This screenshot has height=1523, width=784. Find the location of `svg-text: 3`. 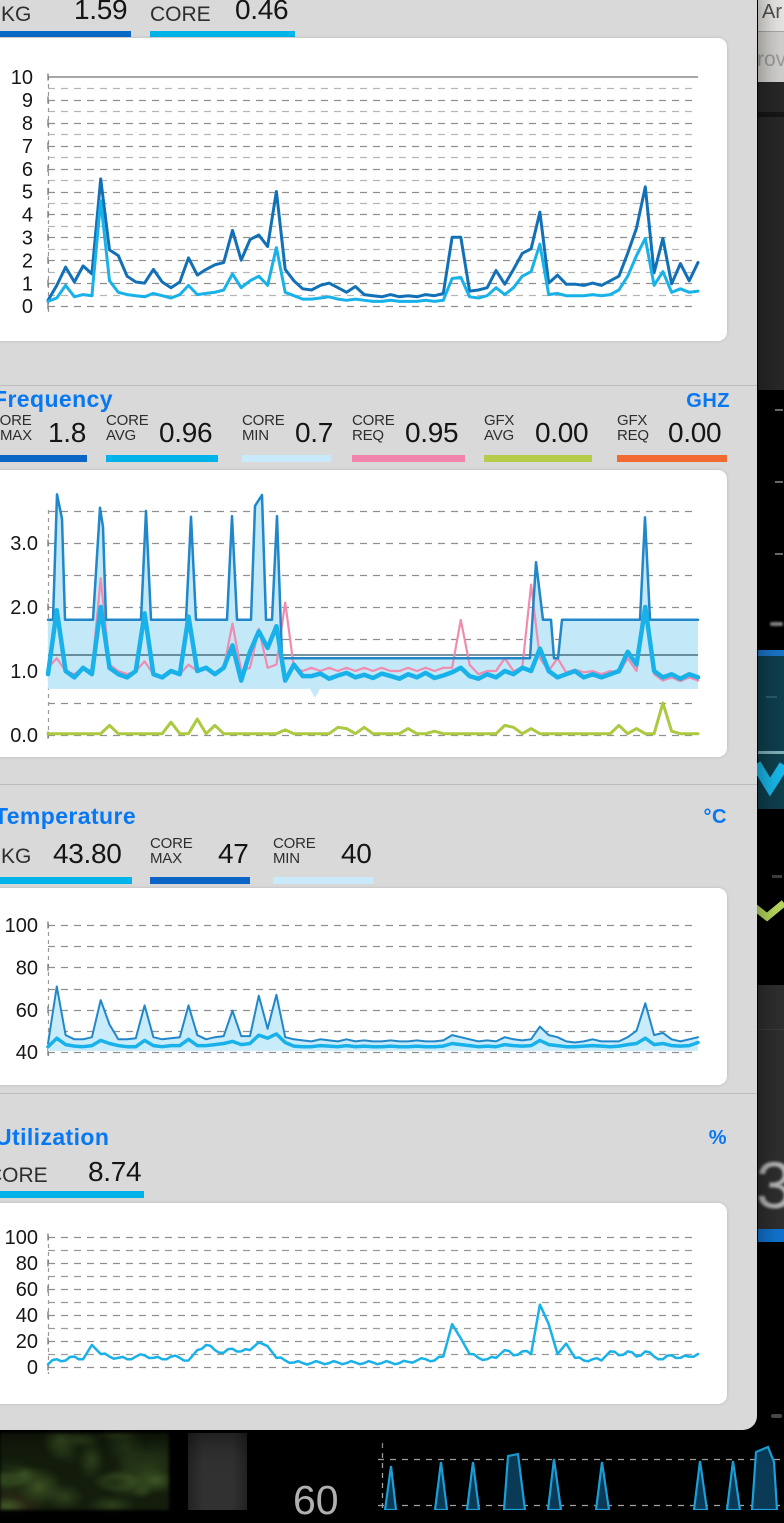

svg-text: 3 is located at coordinates (27, 239).